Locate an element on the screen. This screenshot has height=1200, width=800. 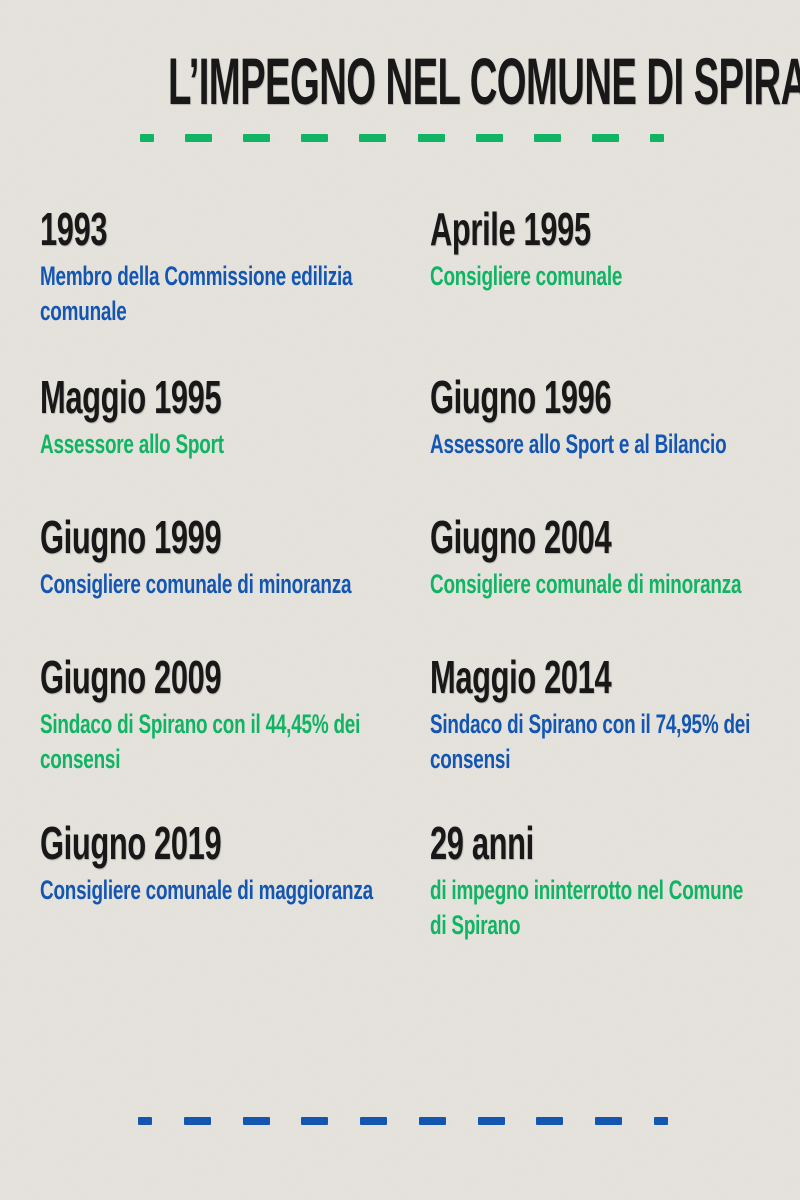
entry-date: Maggio 2014 is located at coordinates (521, 677).